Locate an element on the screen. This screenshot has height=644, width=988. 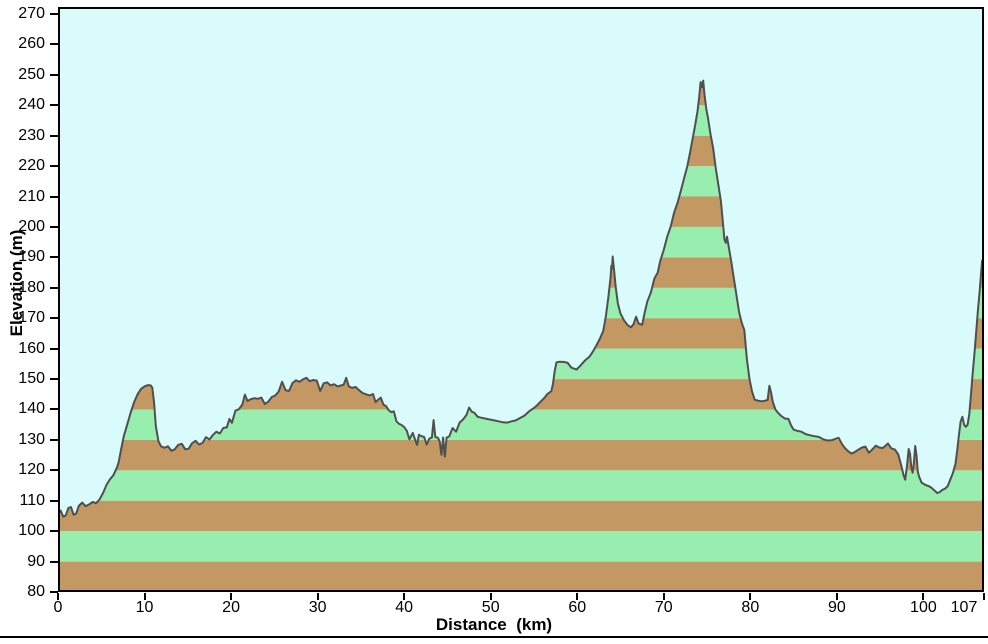
y-axis-tick-label: 240 is located at coordinates (31, 105).